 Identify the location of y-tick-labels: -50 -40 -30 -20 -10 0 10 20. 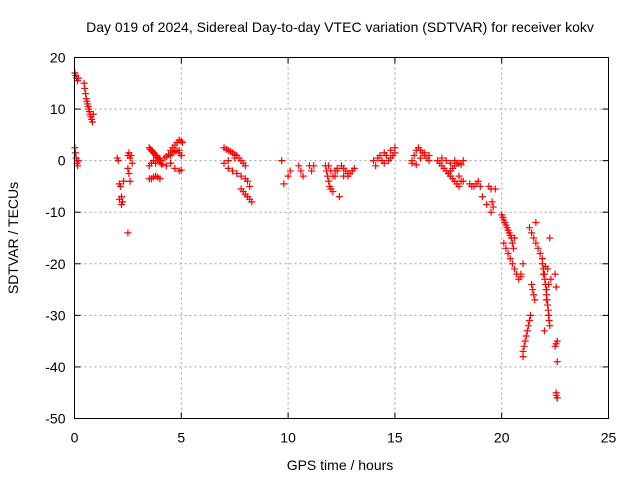
(55, 238).